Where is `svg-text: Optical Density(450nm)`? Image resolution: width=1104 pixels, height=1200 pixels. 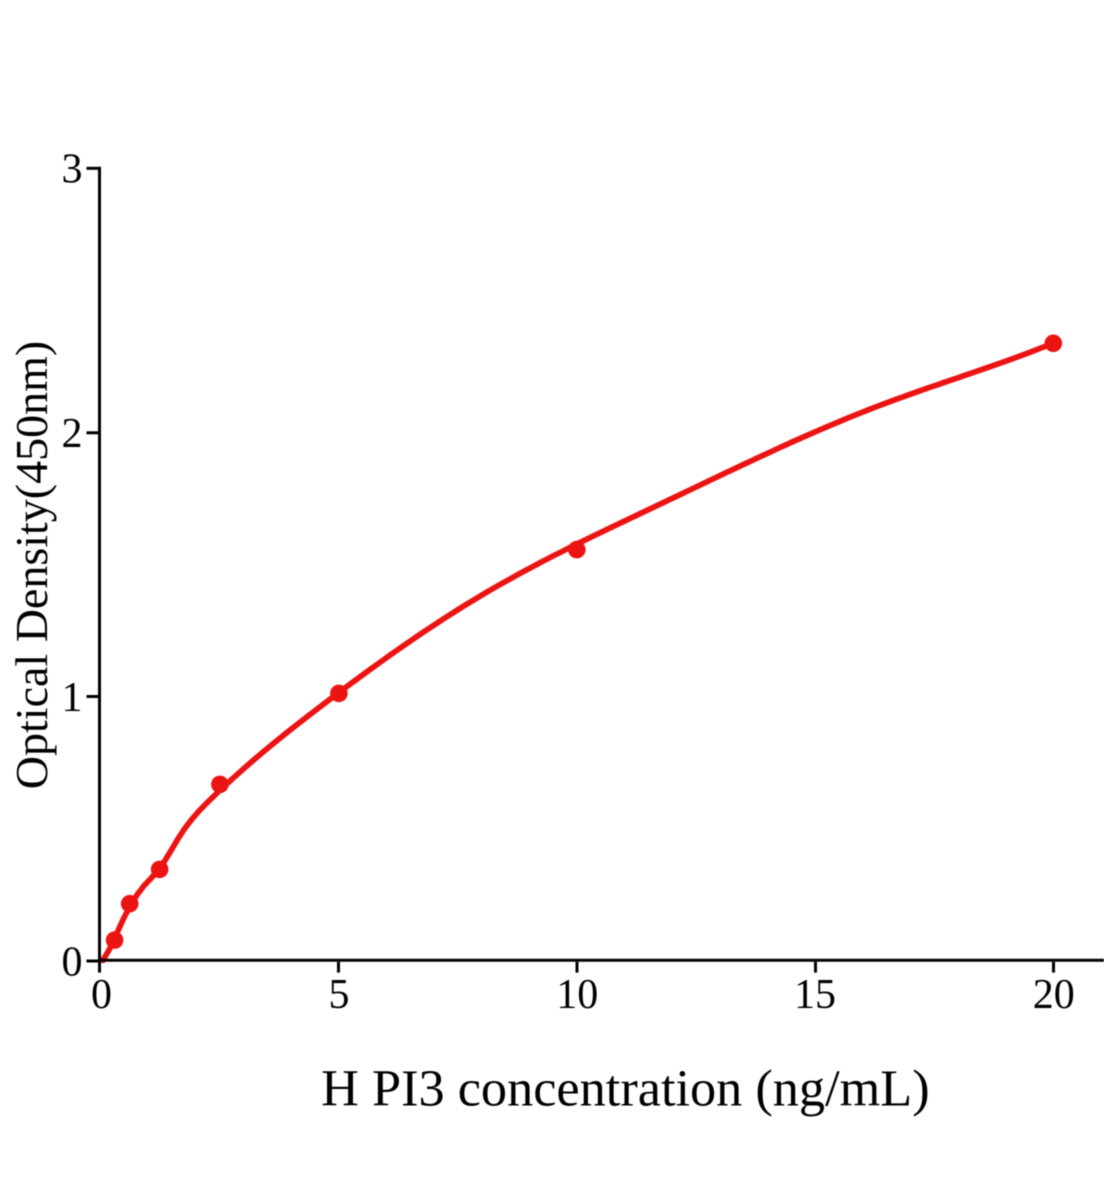 svg-text: Optical Density(450nm) is located at coordinates (31, 565).